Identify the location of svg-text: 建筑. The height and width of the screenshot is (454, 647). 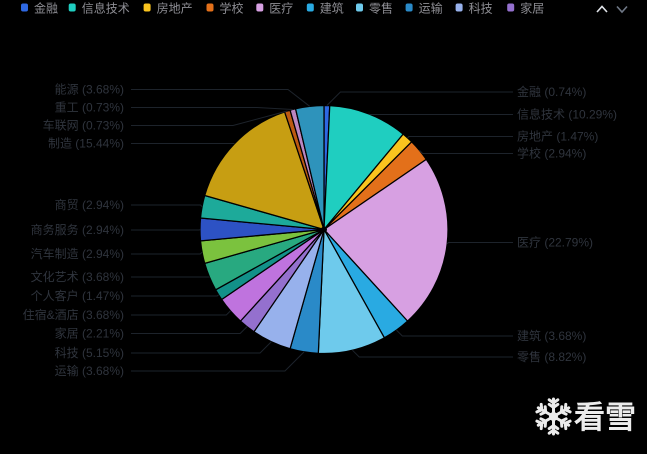
(332, 8).